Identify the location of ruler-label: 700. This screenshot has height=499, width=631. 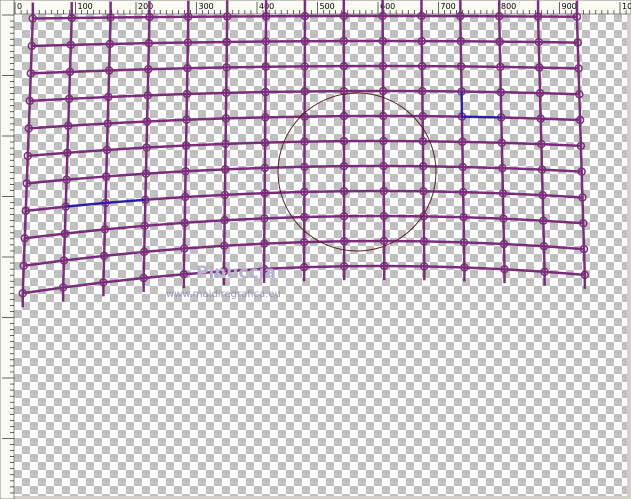
(448, 6).